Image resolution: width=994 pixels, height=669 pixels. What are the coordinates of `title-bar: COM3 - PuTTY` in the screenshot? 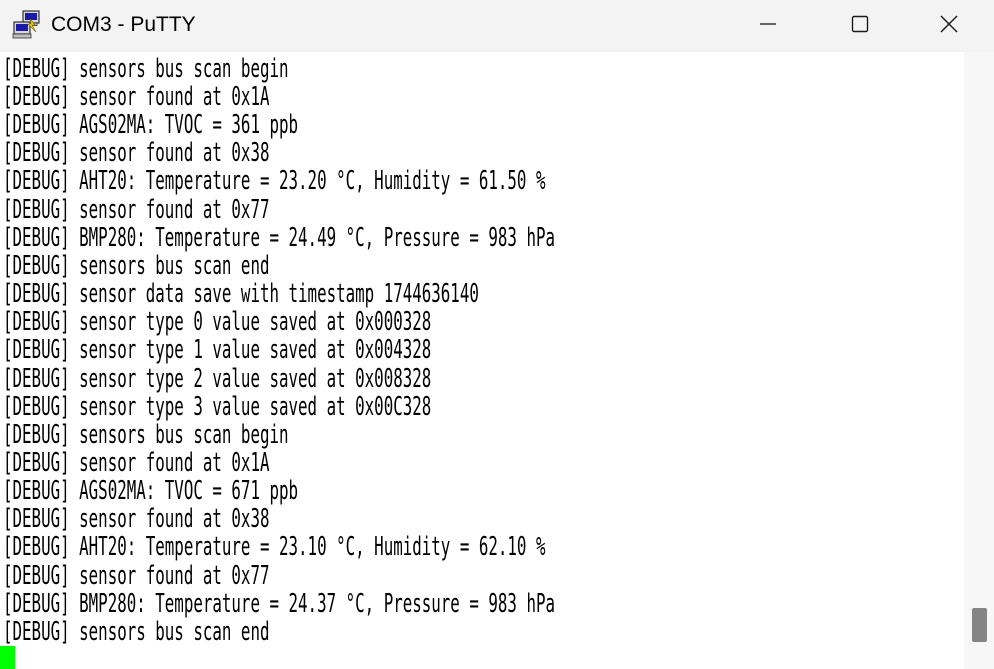 It's located at (497, 26).